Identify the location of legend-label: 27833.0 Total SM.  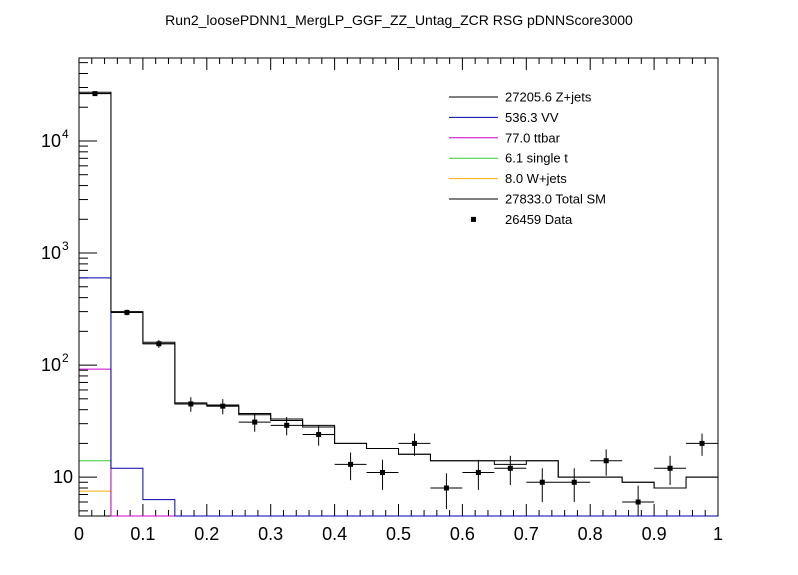
(555, 199).